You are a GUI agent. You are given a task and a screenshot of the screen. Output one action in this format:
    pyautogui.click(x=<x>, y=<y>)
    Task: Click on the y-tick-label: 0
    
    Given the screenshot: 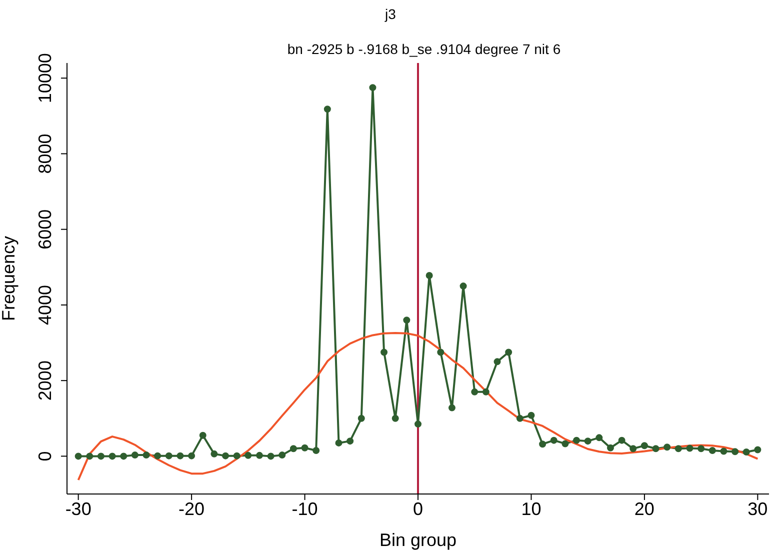 What is the action you would take?
    pyautogui.click(x=45, y=456)
    